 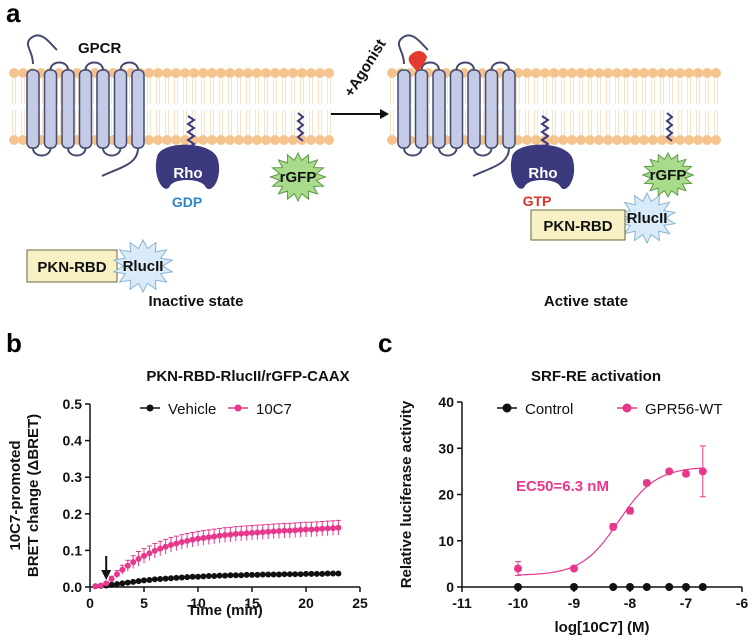 What do you see at coordinates (417, 61) in the screenshot?
I see `agonist-ligand-icon` at bounding box center [417, 61].